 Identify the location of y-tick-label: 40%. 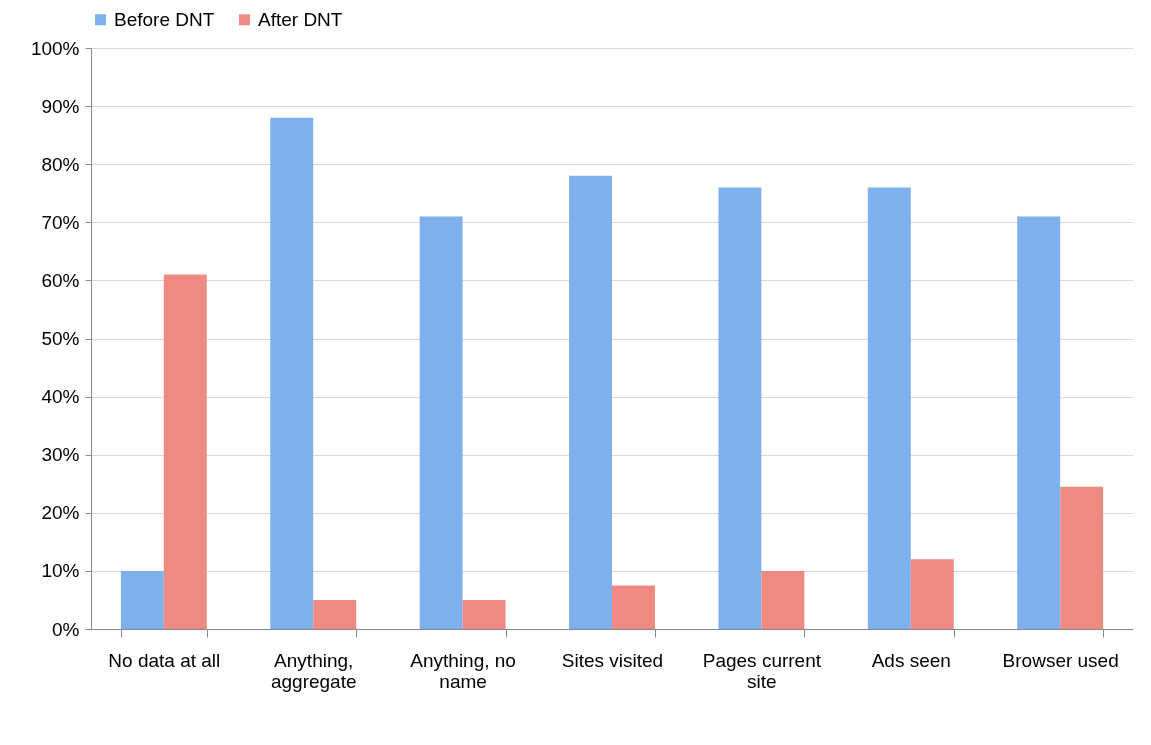
(60, 397).